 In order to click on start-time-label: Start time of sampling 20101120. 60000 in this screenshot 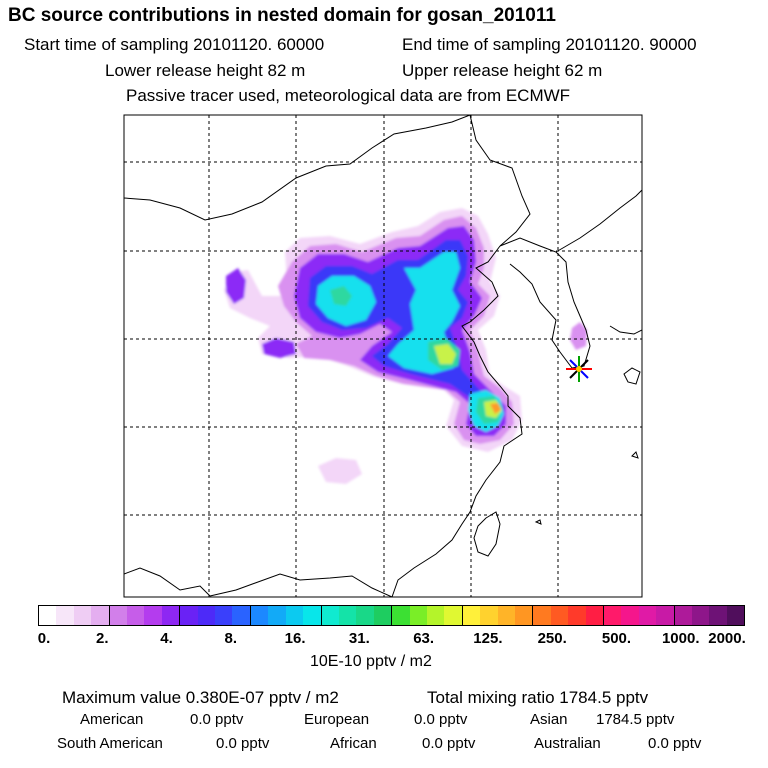, I will do `click(174, 44)`.